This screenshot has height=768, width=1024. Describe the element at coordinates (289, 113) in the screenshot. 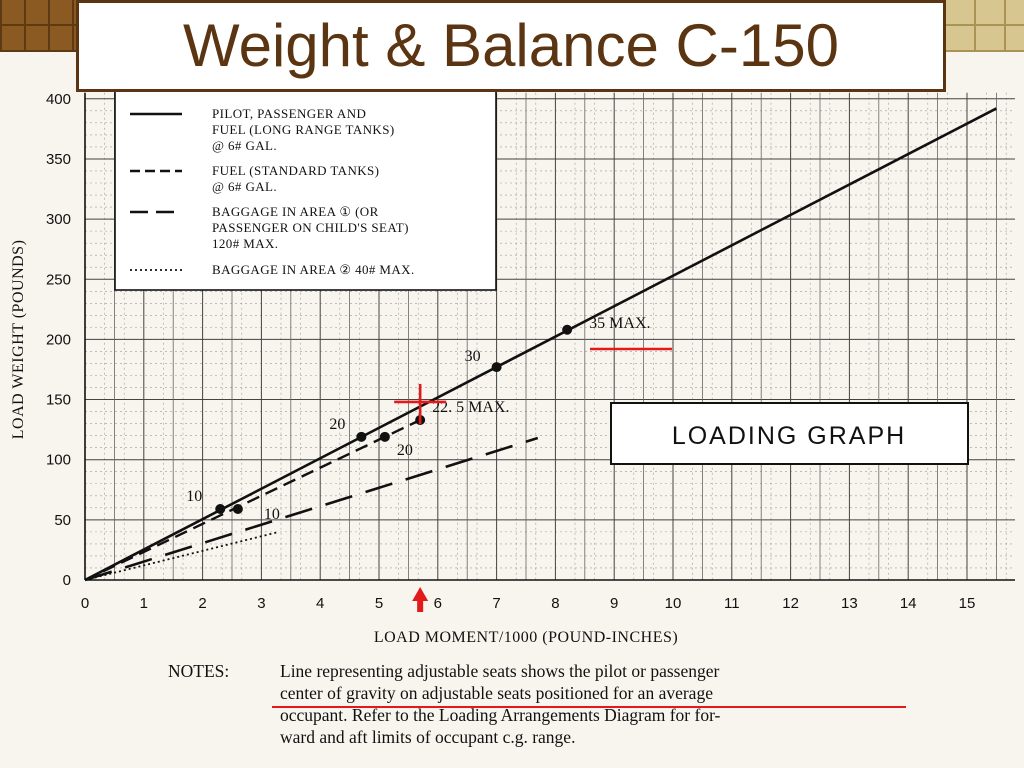

I see `legend-label: PILOT, PASSENGER AND` at that location.